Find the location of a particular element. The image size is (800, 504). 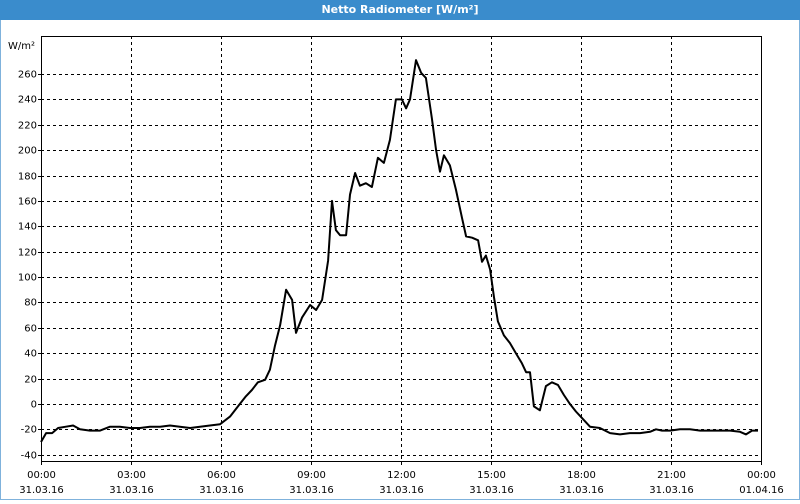

y-tick-label: 160 is located at coordinates (27, 202).